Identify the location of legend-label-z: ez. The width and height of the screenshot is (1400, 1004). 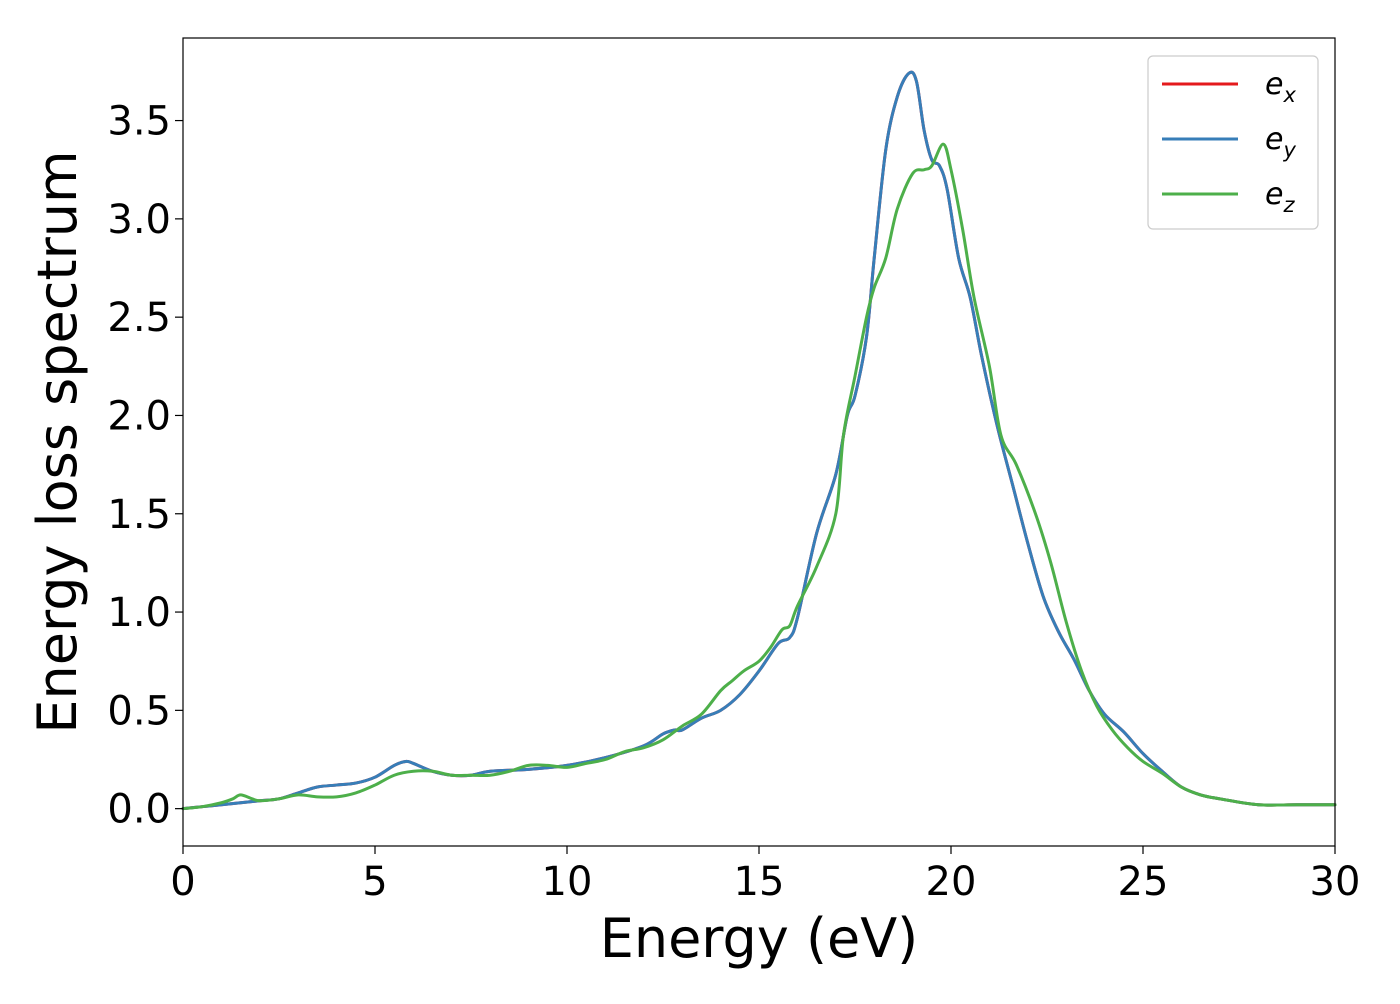
(1280, 197).